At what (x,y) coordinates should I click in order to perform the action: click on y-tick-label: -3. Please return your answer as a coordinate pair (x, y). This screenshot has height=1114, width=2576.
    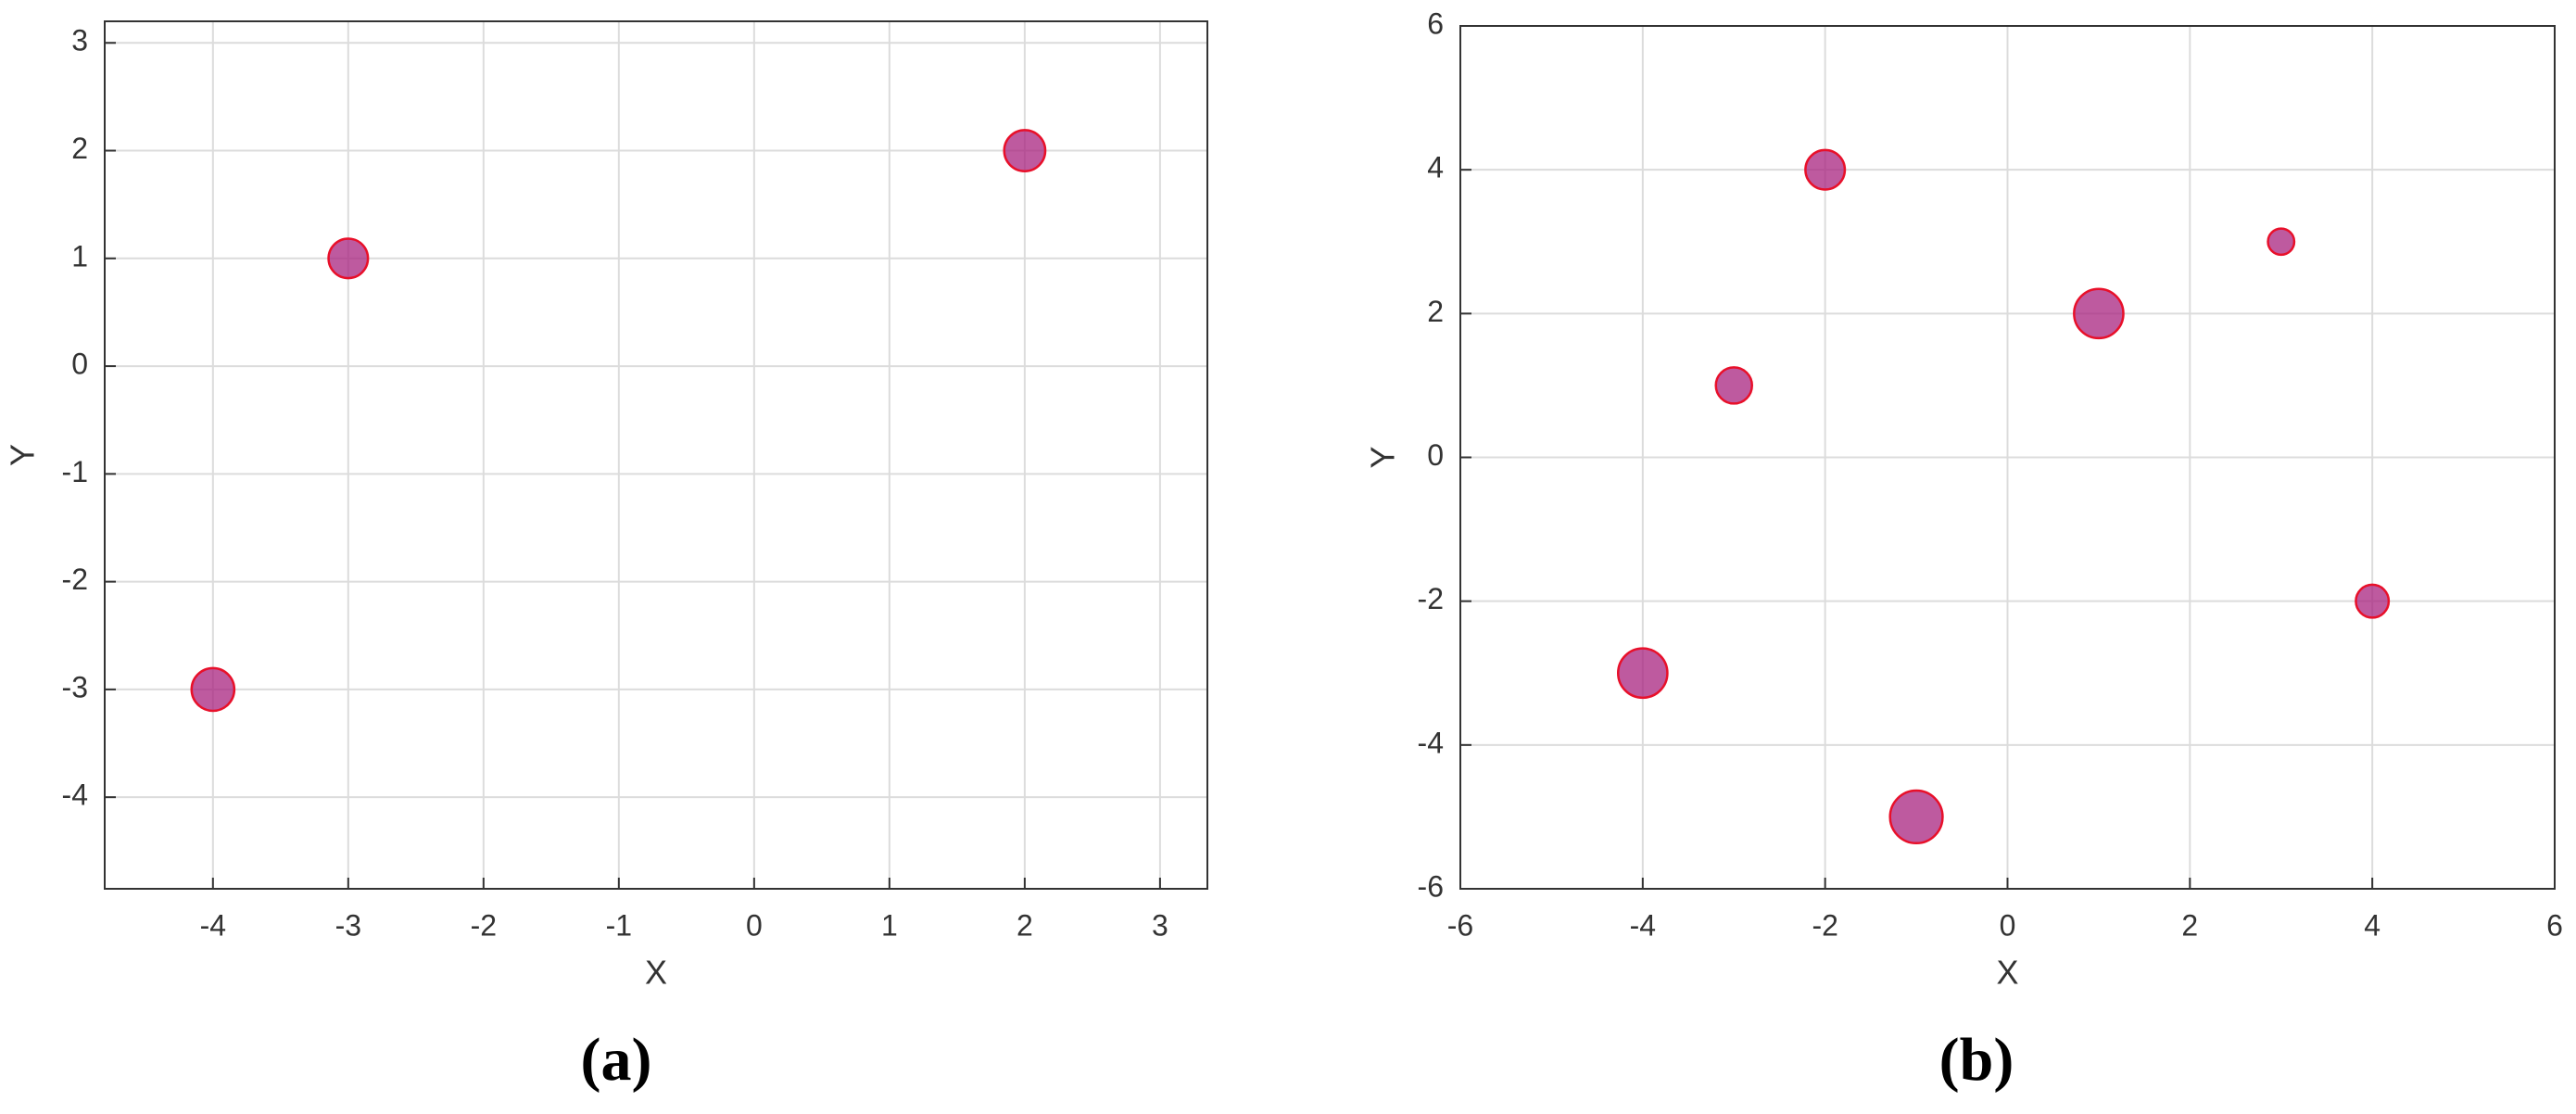
    Looking at the image, I should click on (75, 686).